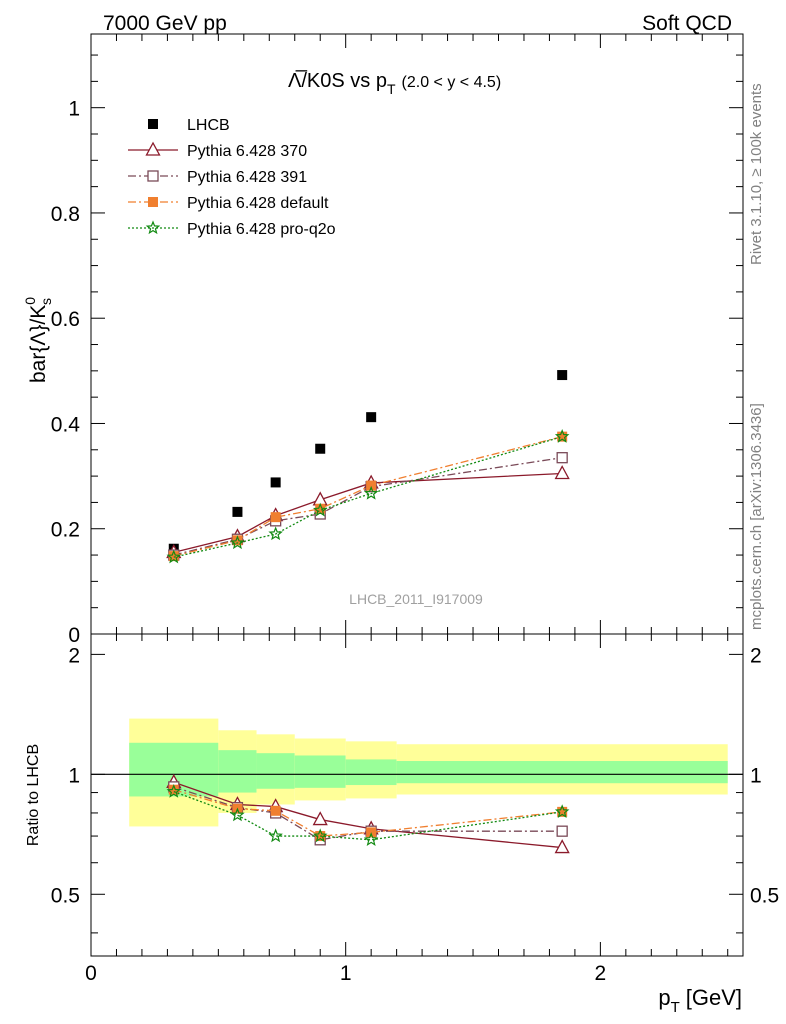 This screenshot has width=786, height=1024. I want to click on legend-label: Pythia 6.428 default, so click(258, 203).